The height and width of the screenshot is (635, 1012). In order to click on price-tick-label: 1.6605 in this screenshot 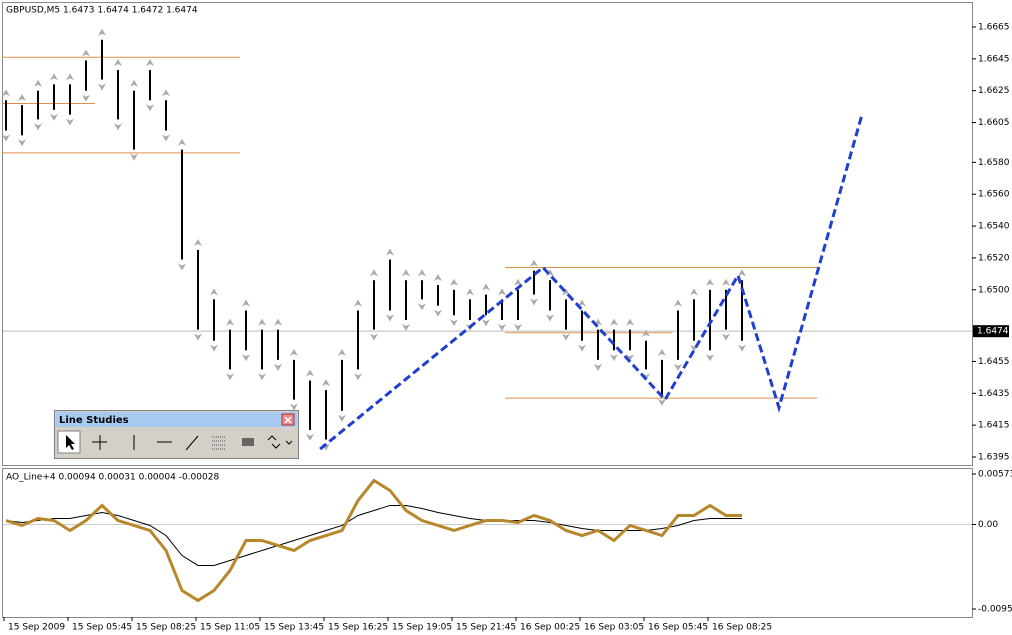, I will do `click(994, 123)`.